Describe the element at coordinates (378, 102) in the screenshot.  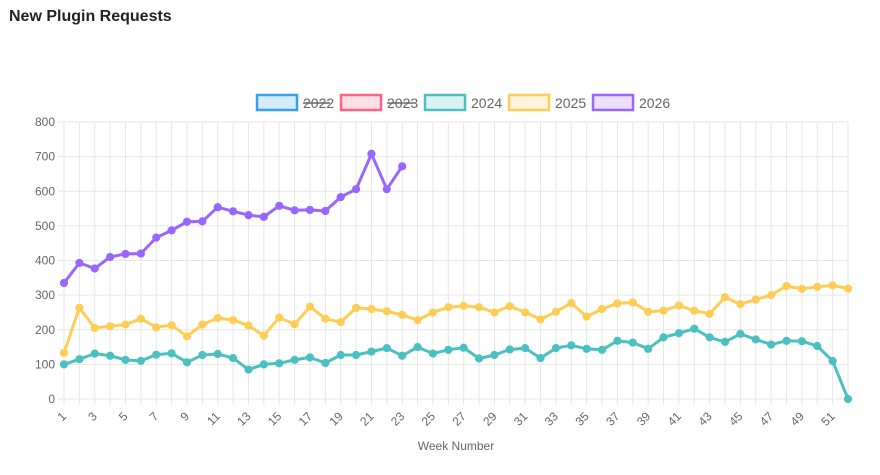
I see `legend-item-2023: 2023` at that location.